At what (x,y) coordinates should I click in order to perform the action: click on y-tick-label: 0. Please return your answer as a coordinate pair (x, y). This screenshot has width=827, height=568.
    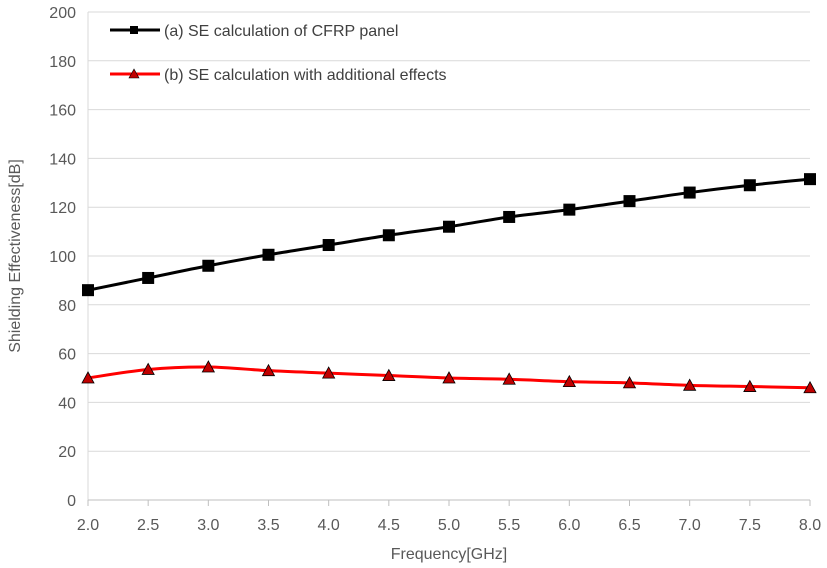
    Looking at the image, I should click on (71, 501).